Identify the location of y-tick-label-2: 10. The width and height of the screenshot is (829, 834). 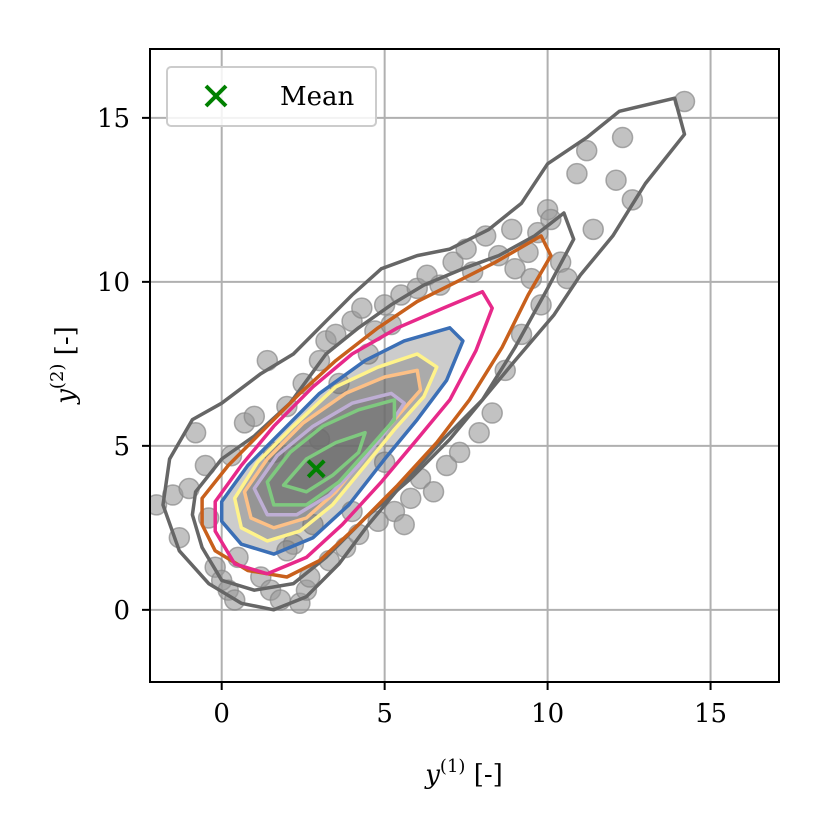
(113, 283).